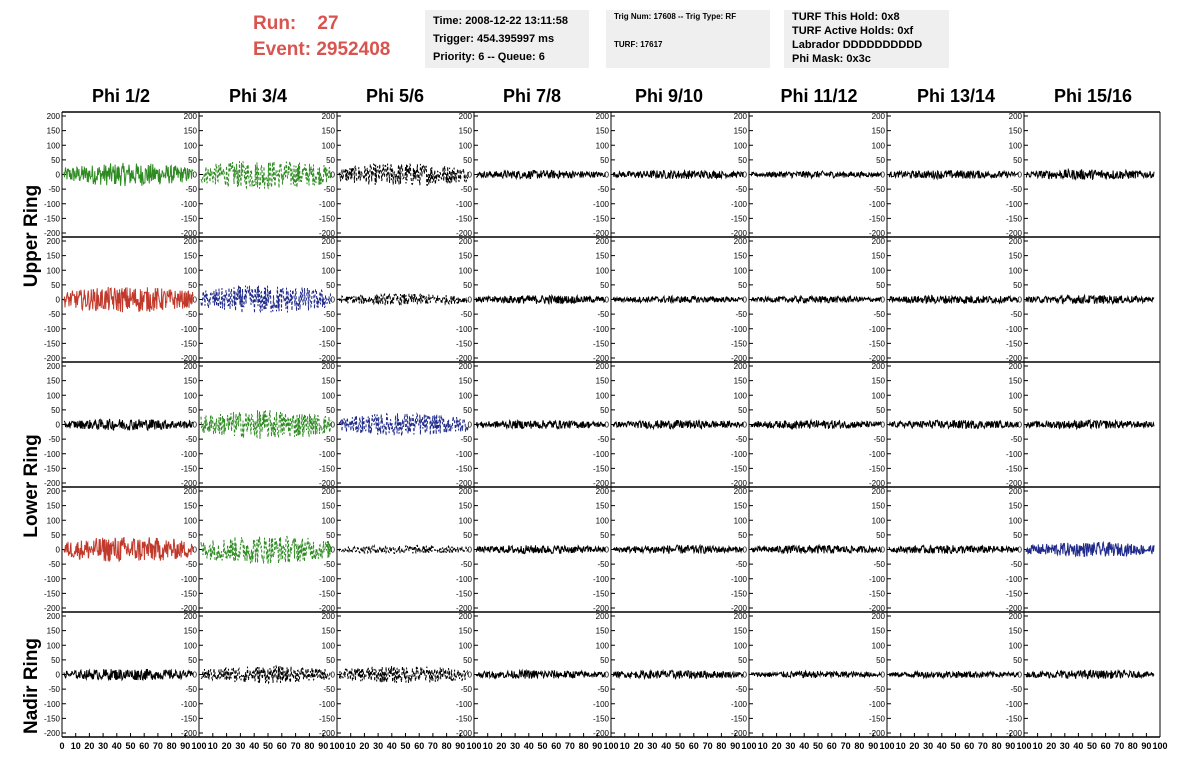 This screenshot has width=1196, height=772. I want to click on x-tick-label: 100, so click(1159, 746).